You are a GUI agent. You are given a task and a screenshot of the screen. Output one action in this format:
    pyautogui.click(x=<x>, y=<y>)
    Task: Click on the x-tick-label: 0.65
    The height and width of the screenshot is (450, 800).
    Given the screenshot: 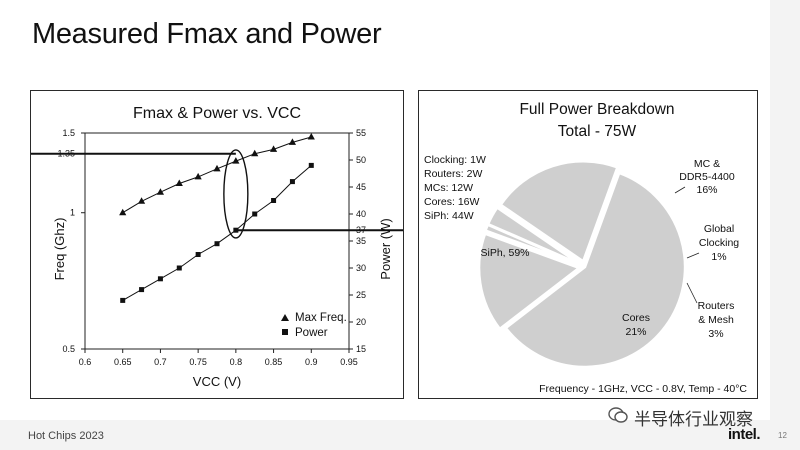 What is the action you would take?
    pyautogui.click(x=123, y=362)
    